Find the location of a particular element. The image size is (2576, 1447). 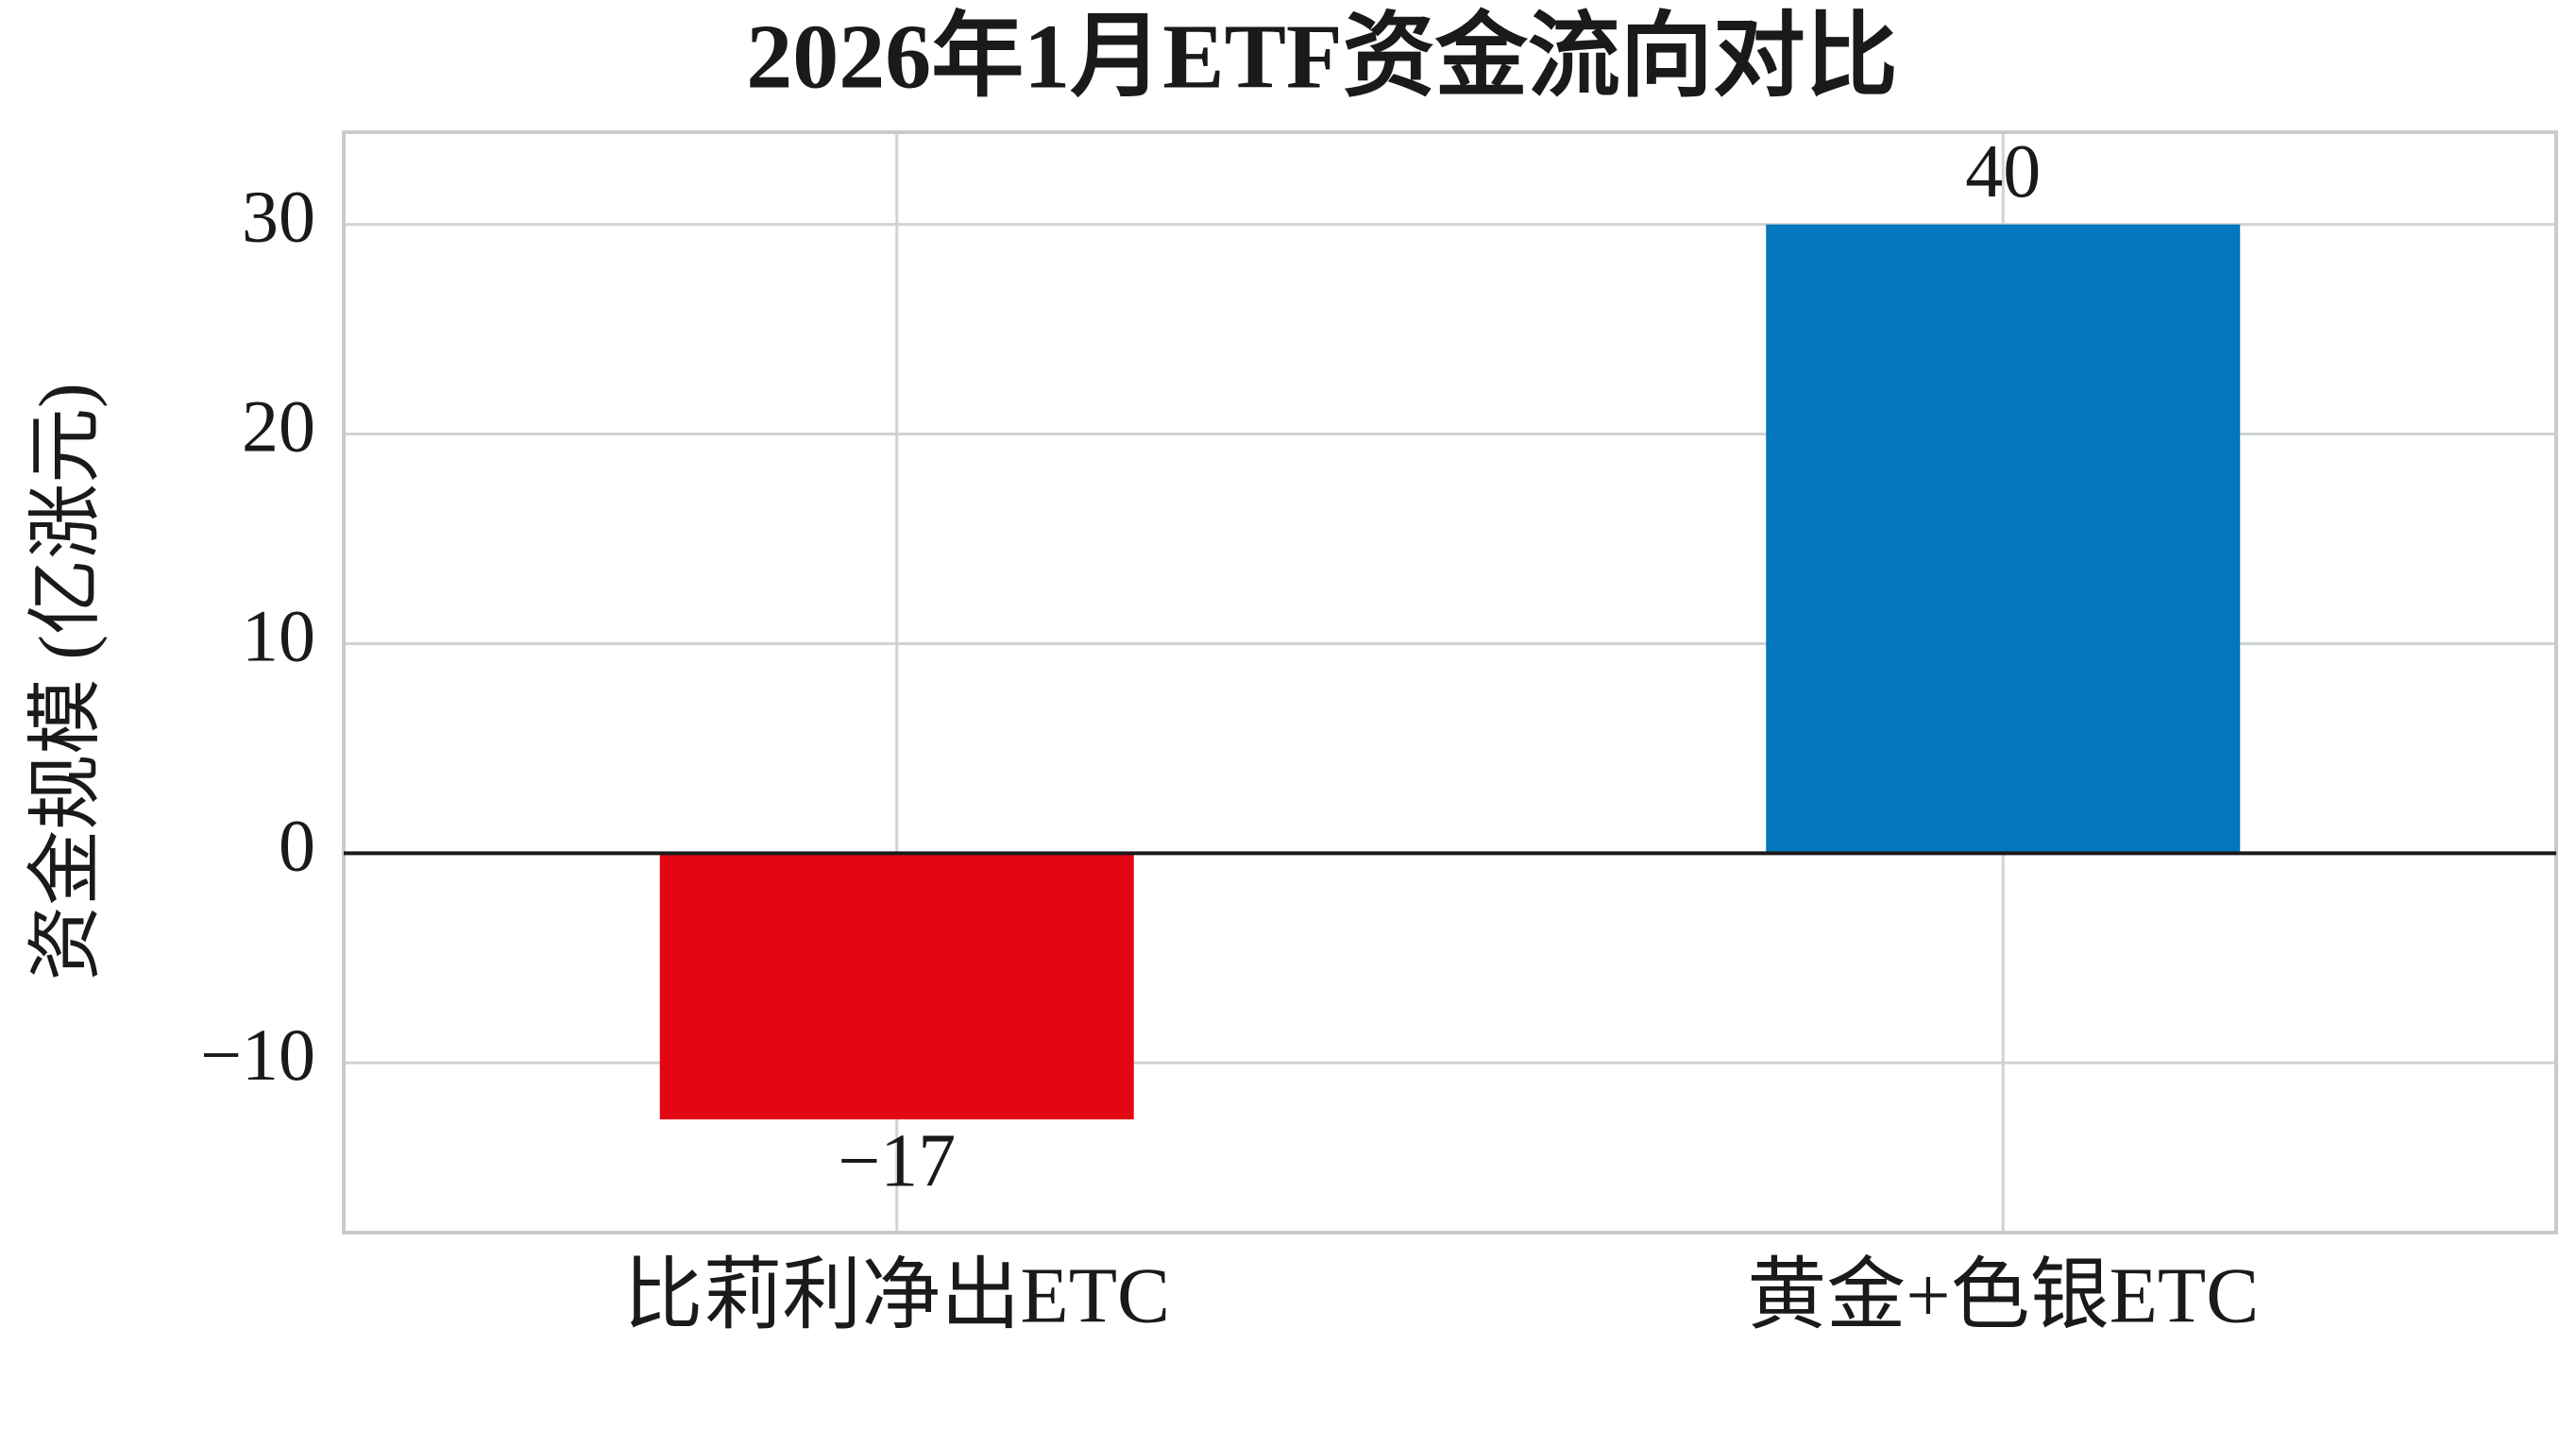

y-tick-label: 0 is located at coordinates (297, 845).